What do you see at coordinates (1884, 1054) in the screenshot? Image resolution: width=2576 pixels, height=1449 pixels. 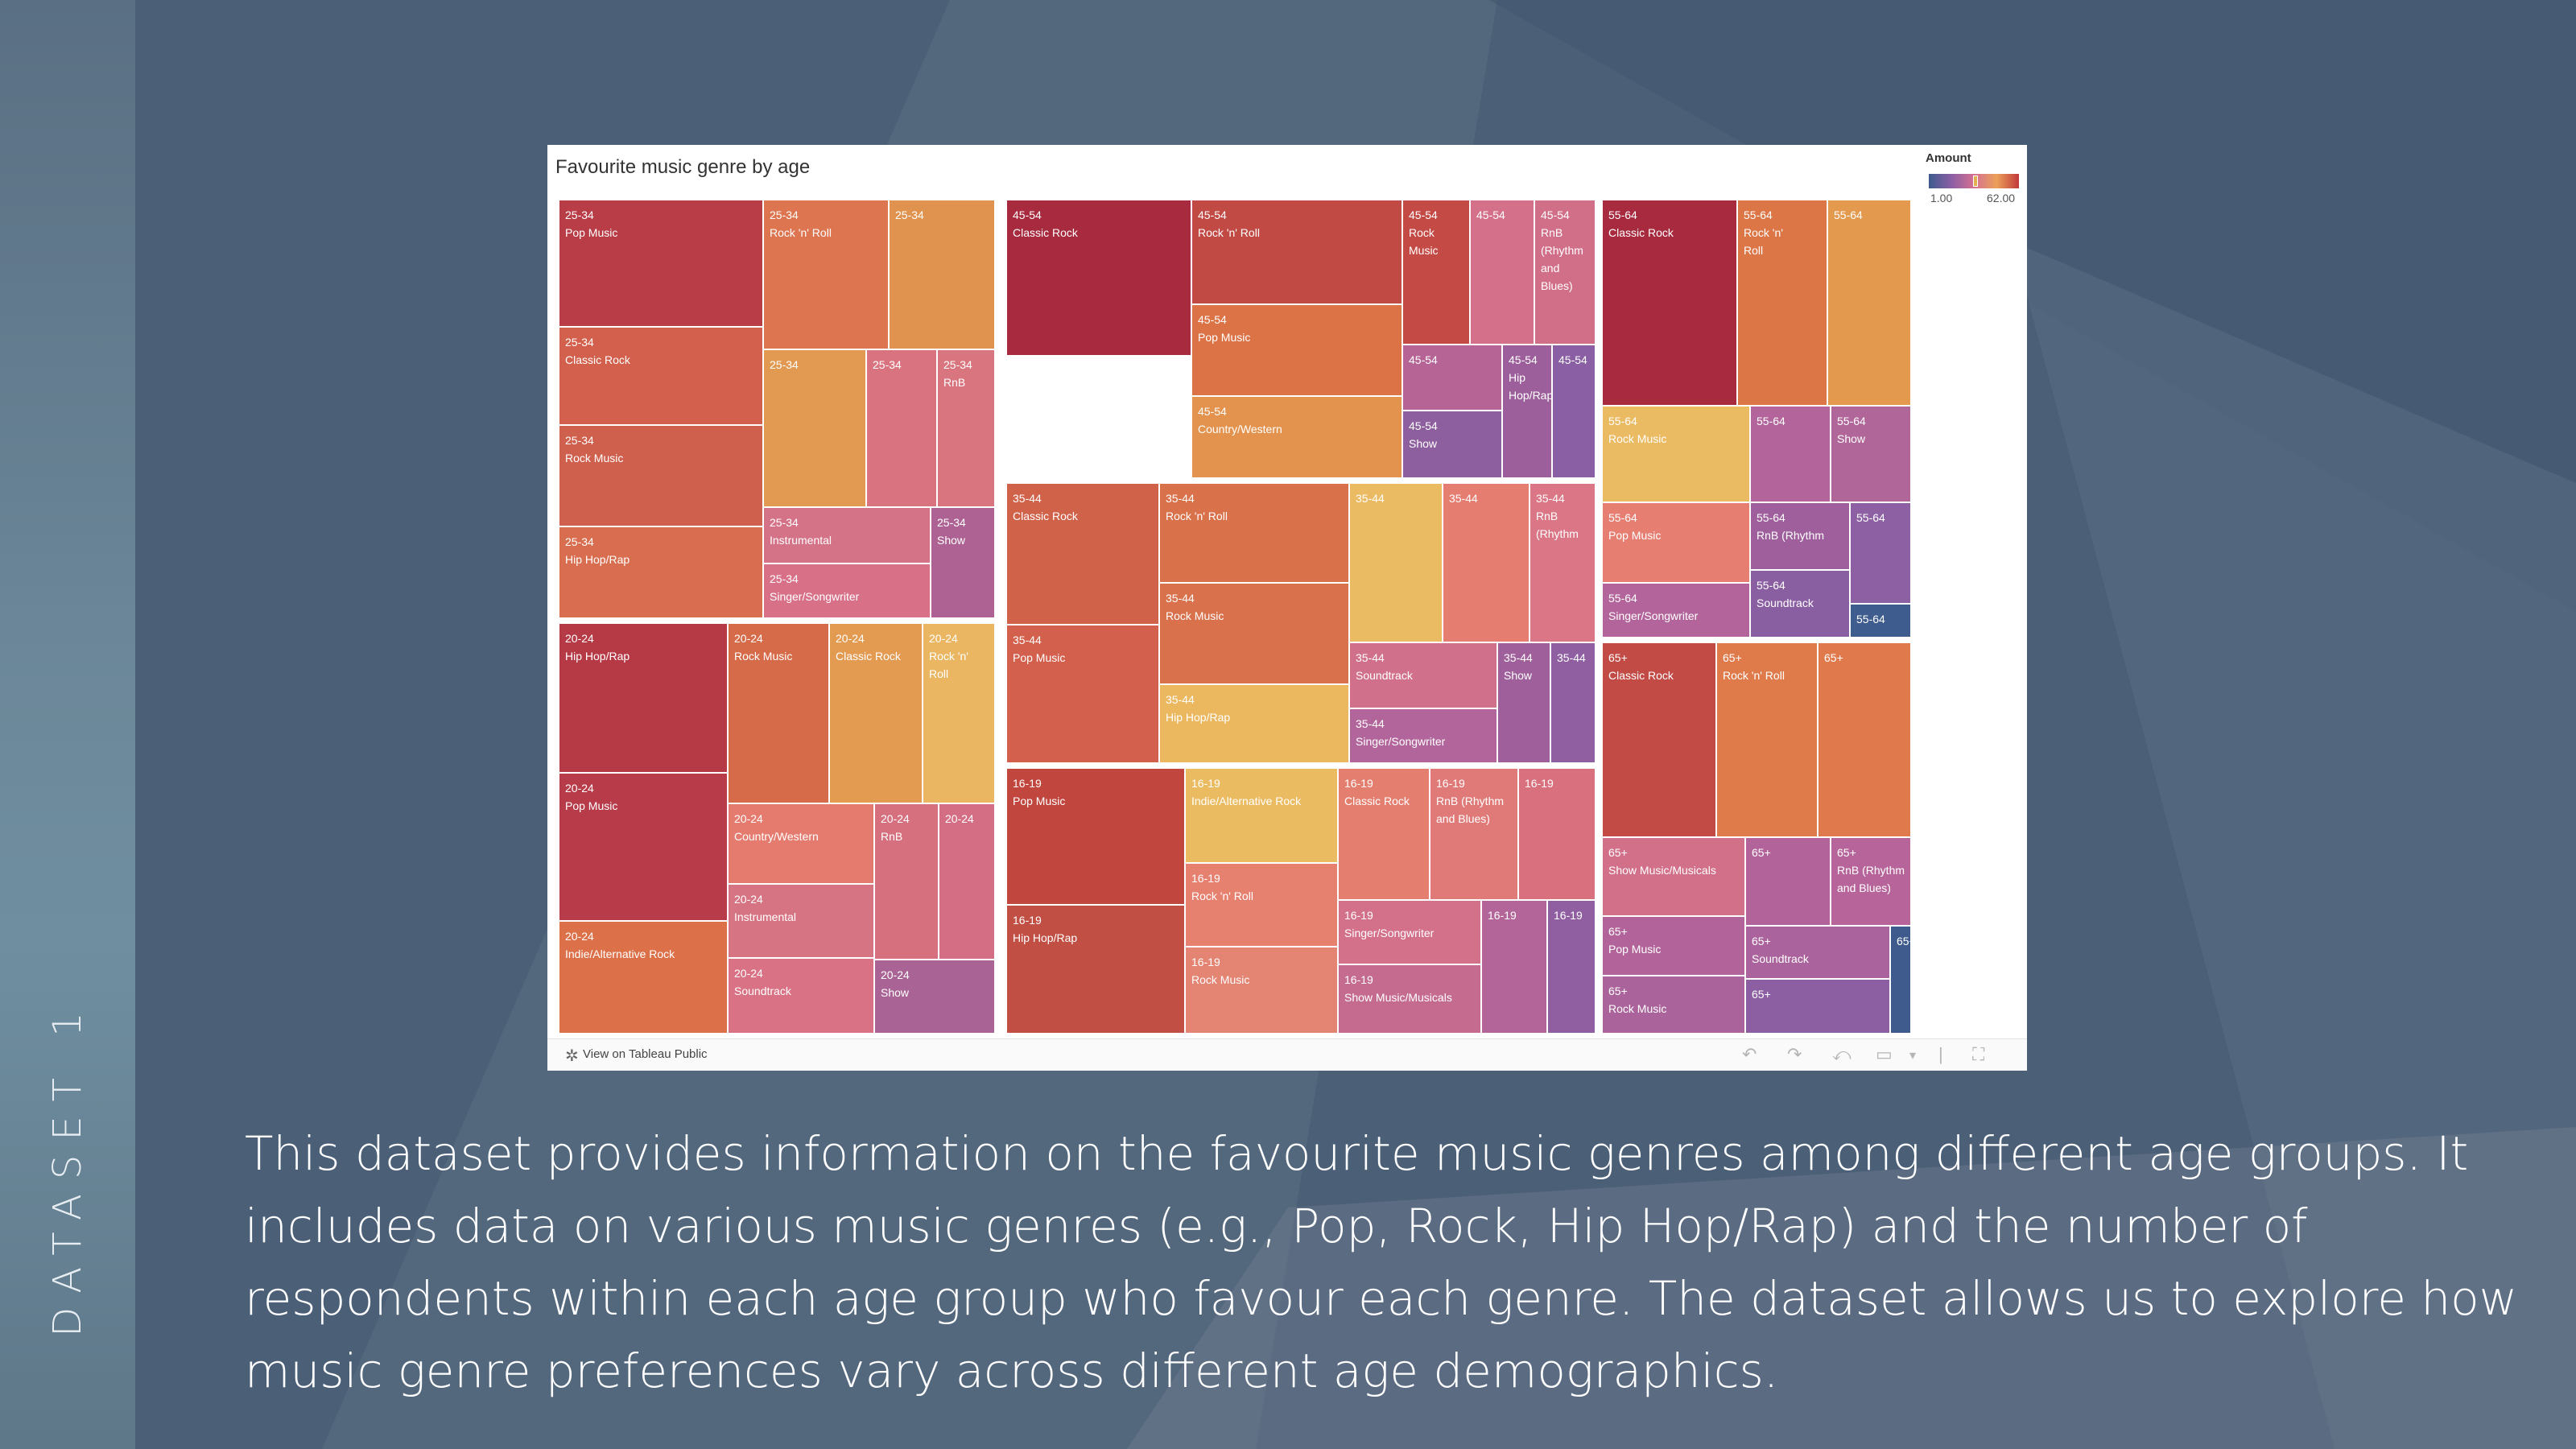 I see `share-icon: ▭` at bounding box center [1884, 1054].